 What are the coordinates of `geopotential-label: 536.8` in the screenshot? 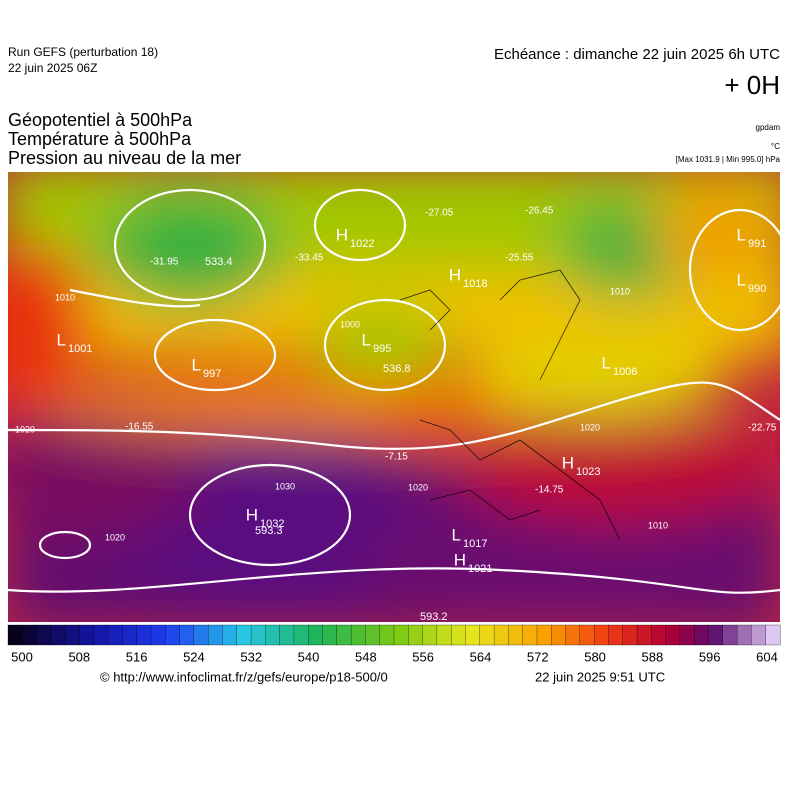 It's located at (397, 369).